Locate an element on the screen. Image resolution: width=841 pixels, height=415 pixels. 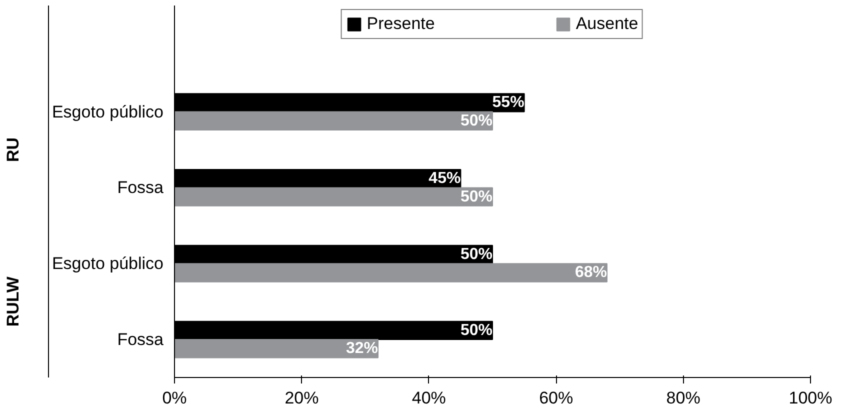
data-label: 55% is located at coordinates (508, 103).